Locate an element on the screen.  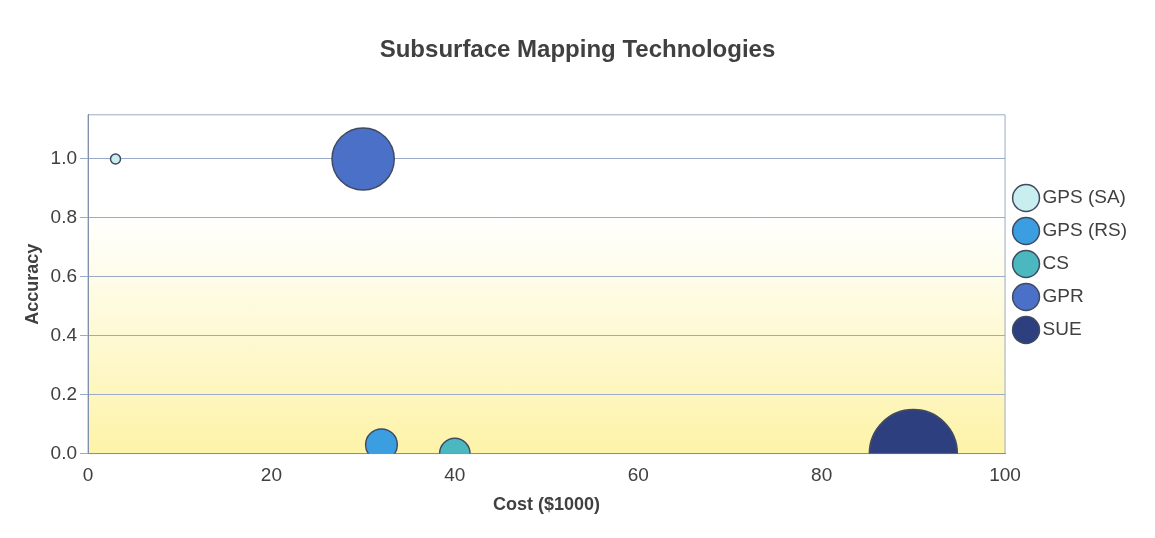
legend-label: CS is located at coordinates (1055, 263).